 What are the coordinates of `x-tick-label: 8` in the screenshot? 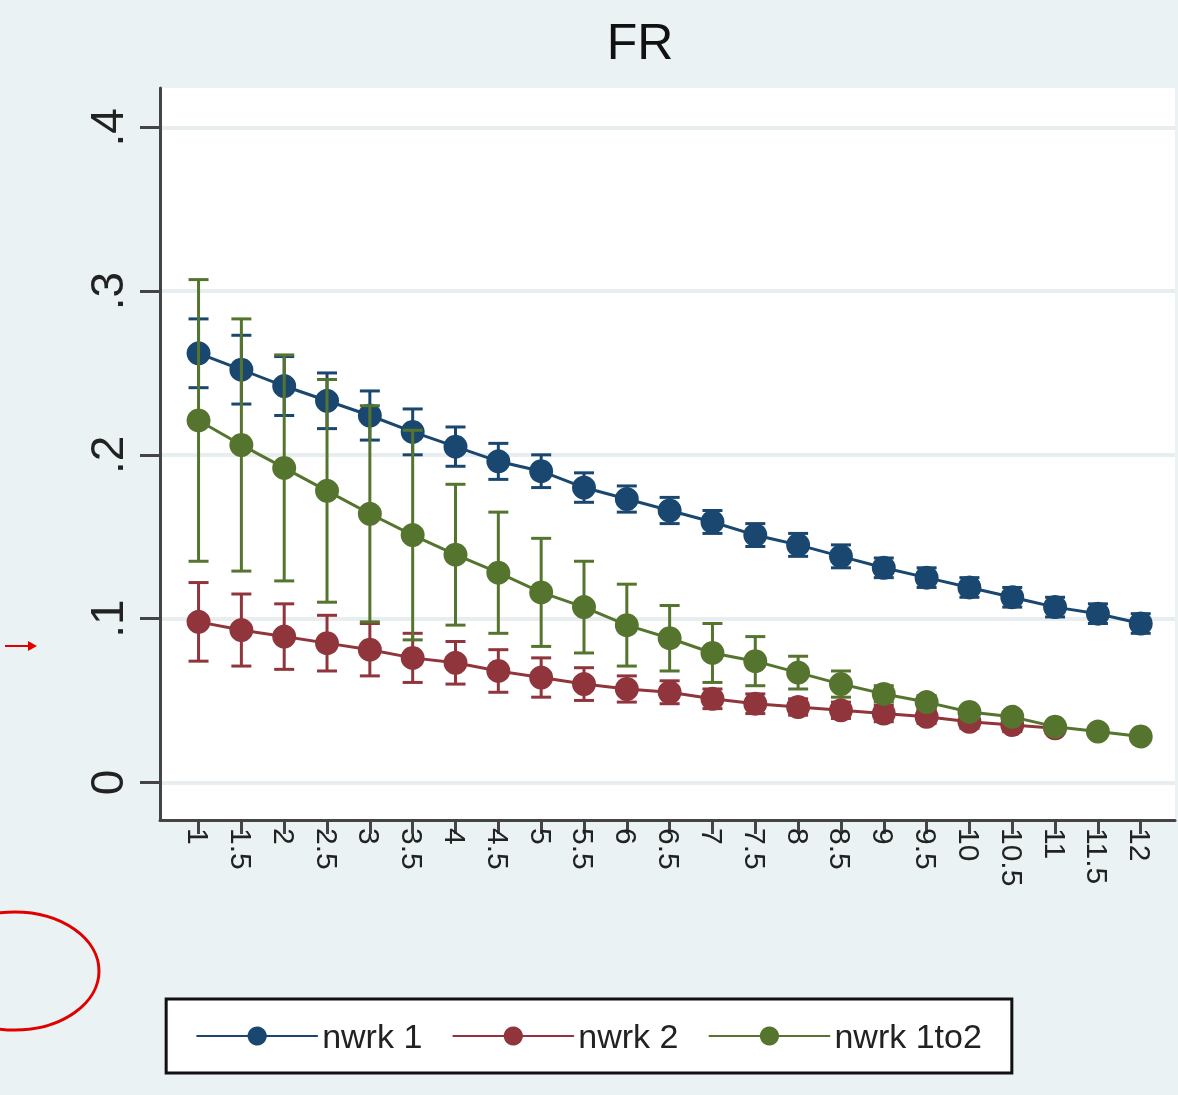 It's located at (798, 836).